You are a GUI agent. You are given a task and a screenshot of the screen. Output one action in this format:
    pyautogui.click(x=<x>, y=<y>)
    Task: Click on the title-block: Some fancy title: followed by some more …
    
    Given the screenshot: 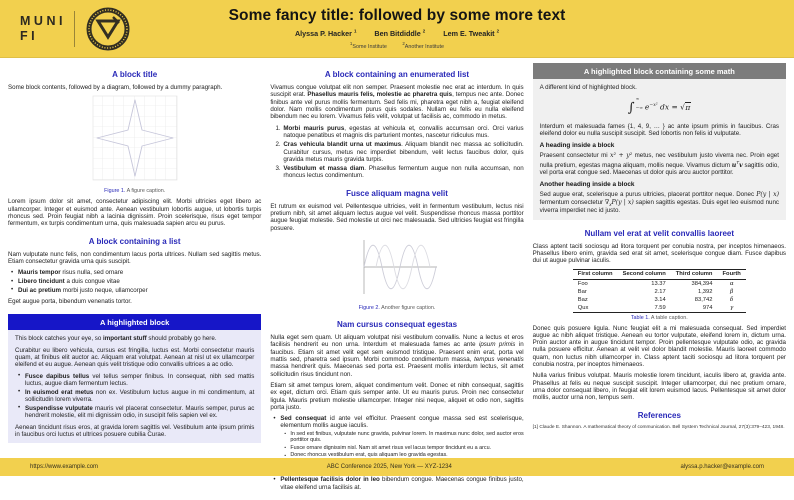 What is the action you would take?
    pyautogui.click(x=397, y=28)
    